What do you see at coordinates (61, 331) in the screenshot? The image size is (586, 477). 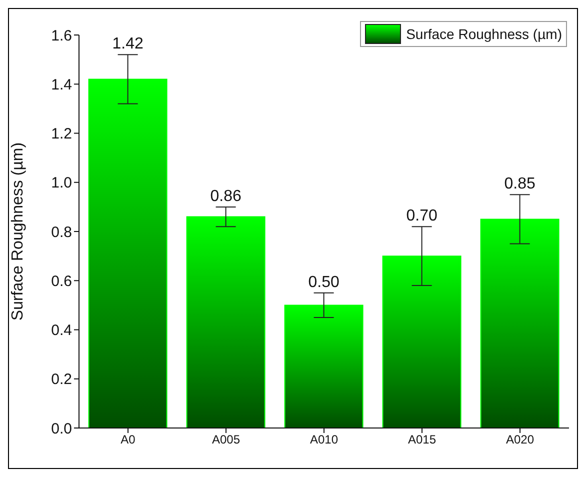 I see `y-tick-label: 0.4` at bounding box center [61, 331].